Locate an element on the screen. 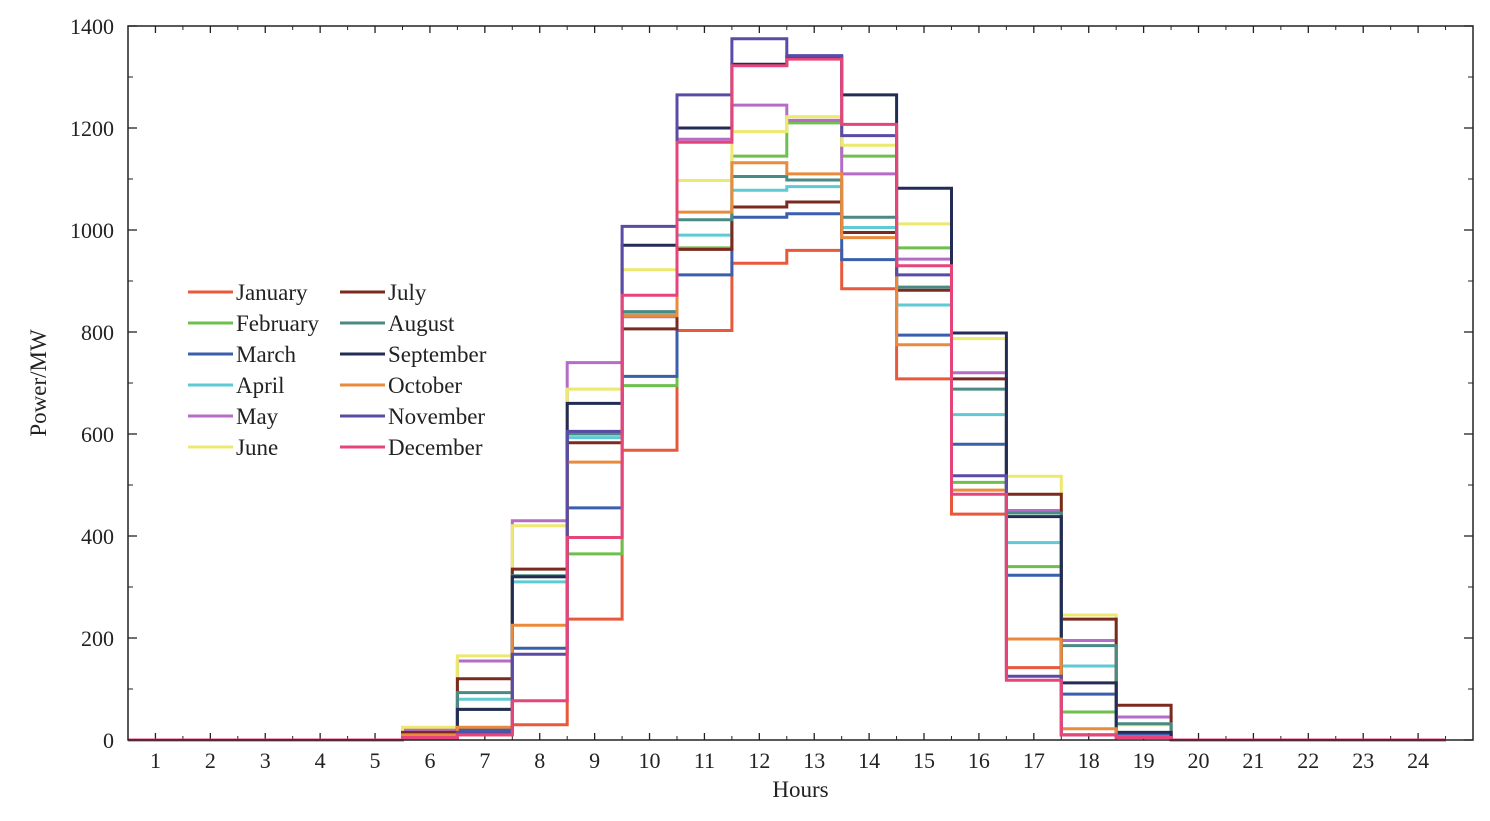 This screenshot has width=1490, height=821. x-tick-label: 18 is located at coordinates (1089, 760).